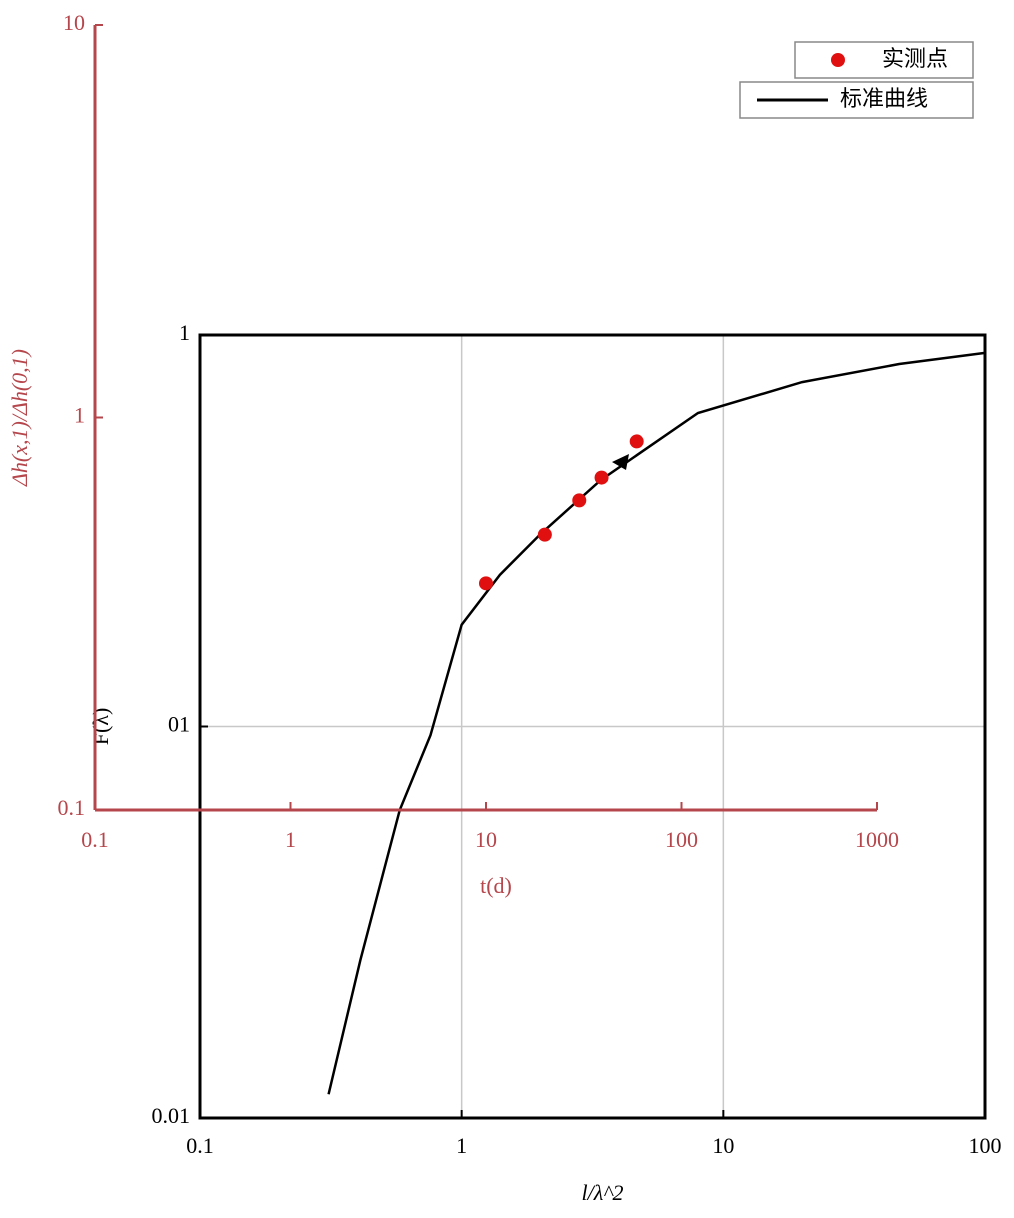 The width and height of the screenshot is (1014, 1218). What do you see at coordinates (884, 99) in the screenshot?
I see `legend-label: 标准曲线` at bounding box center [884, 99].